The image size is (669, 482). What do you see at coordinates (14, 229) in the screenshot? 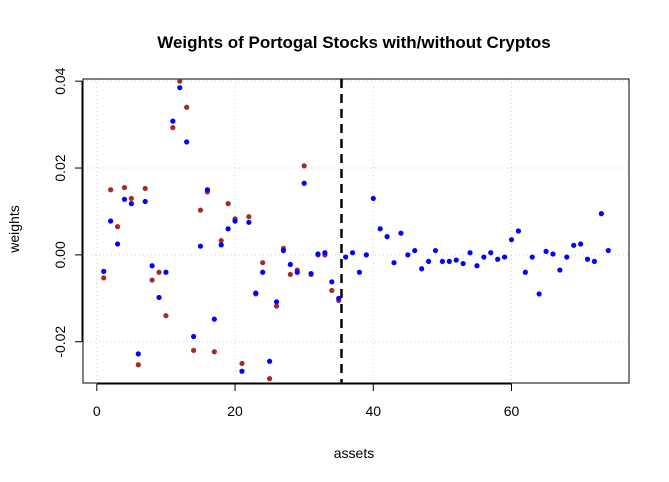
I see `y-axis-label: weights` at bounding box center [14, 229].